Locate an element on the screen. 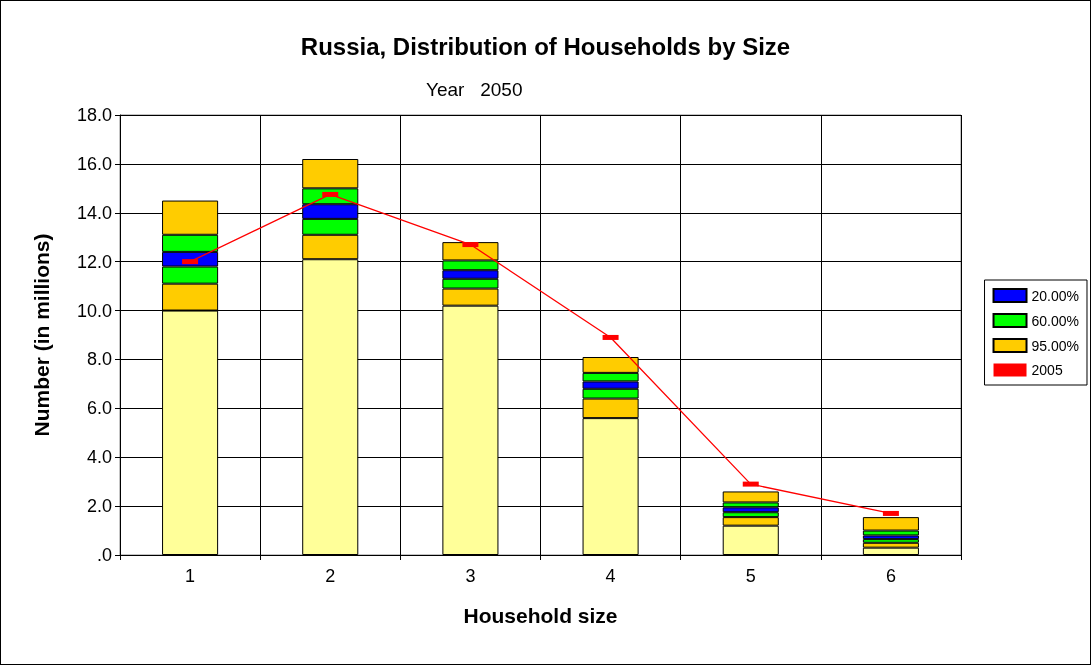 The height and width of the screenshot is (665, 1091). y-tick-label: 14.0 is located at coordinates (94, 212).